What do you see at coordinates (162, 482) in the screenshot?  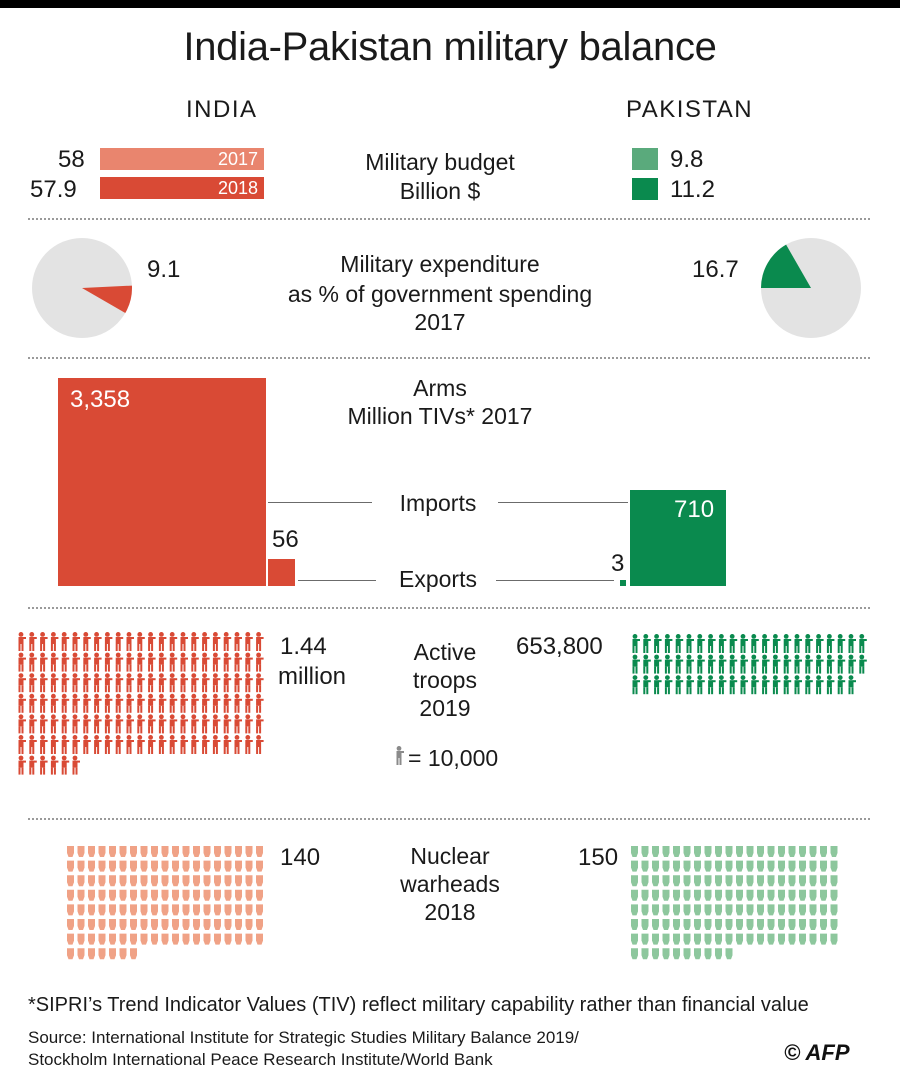 I see `india-imports-bar` at bounding box center [162, 482].